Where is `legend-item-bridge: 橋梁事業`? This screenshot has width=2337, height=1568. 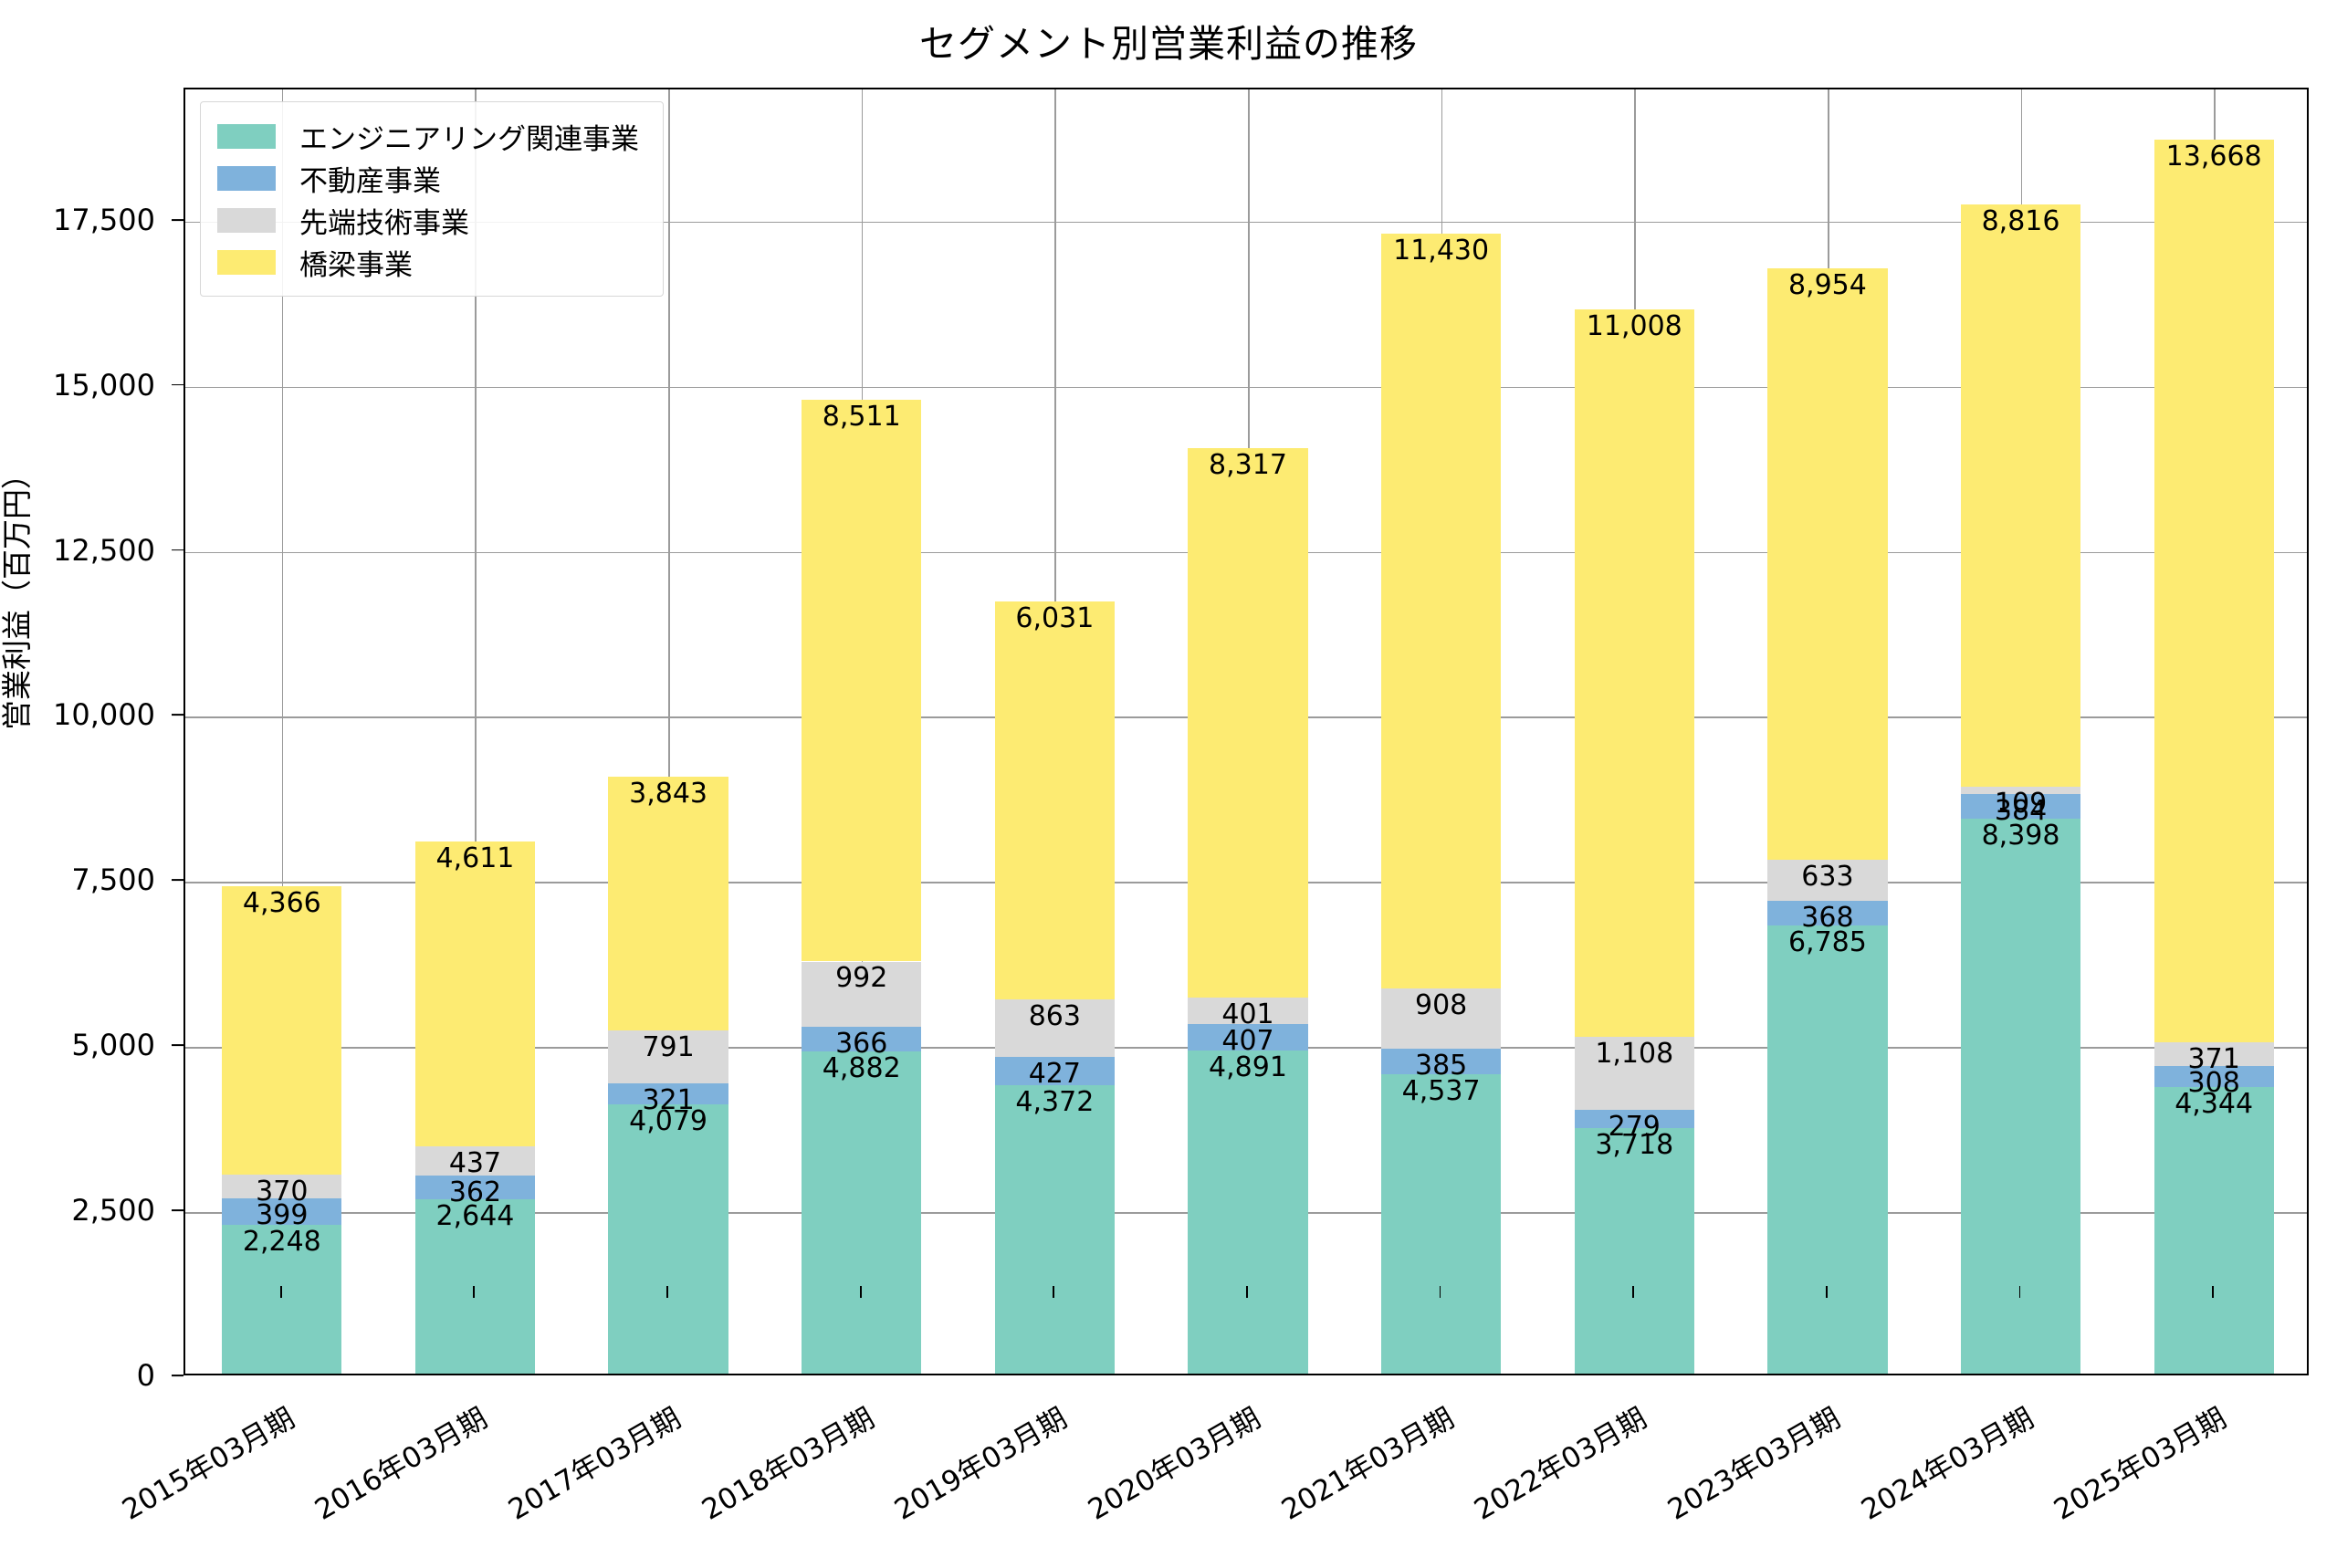
legend-item-bridge: 橋梁事業 is located at coordinates (428, 262).